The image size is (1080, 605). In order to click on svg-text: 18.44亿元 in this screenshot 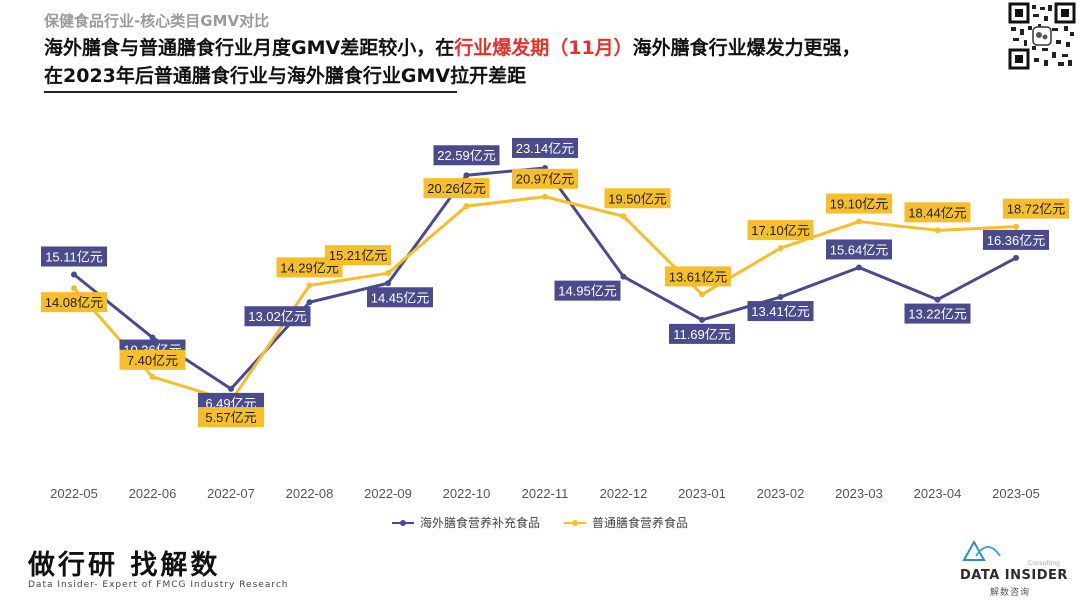, I will do `click(937, 212)`.